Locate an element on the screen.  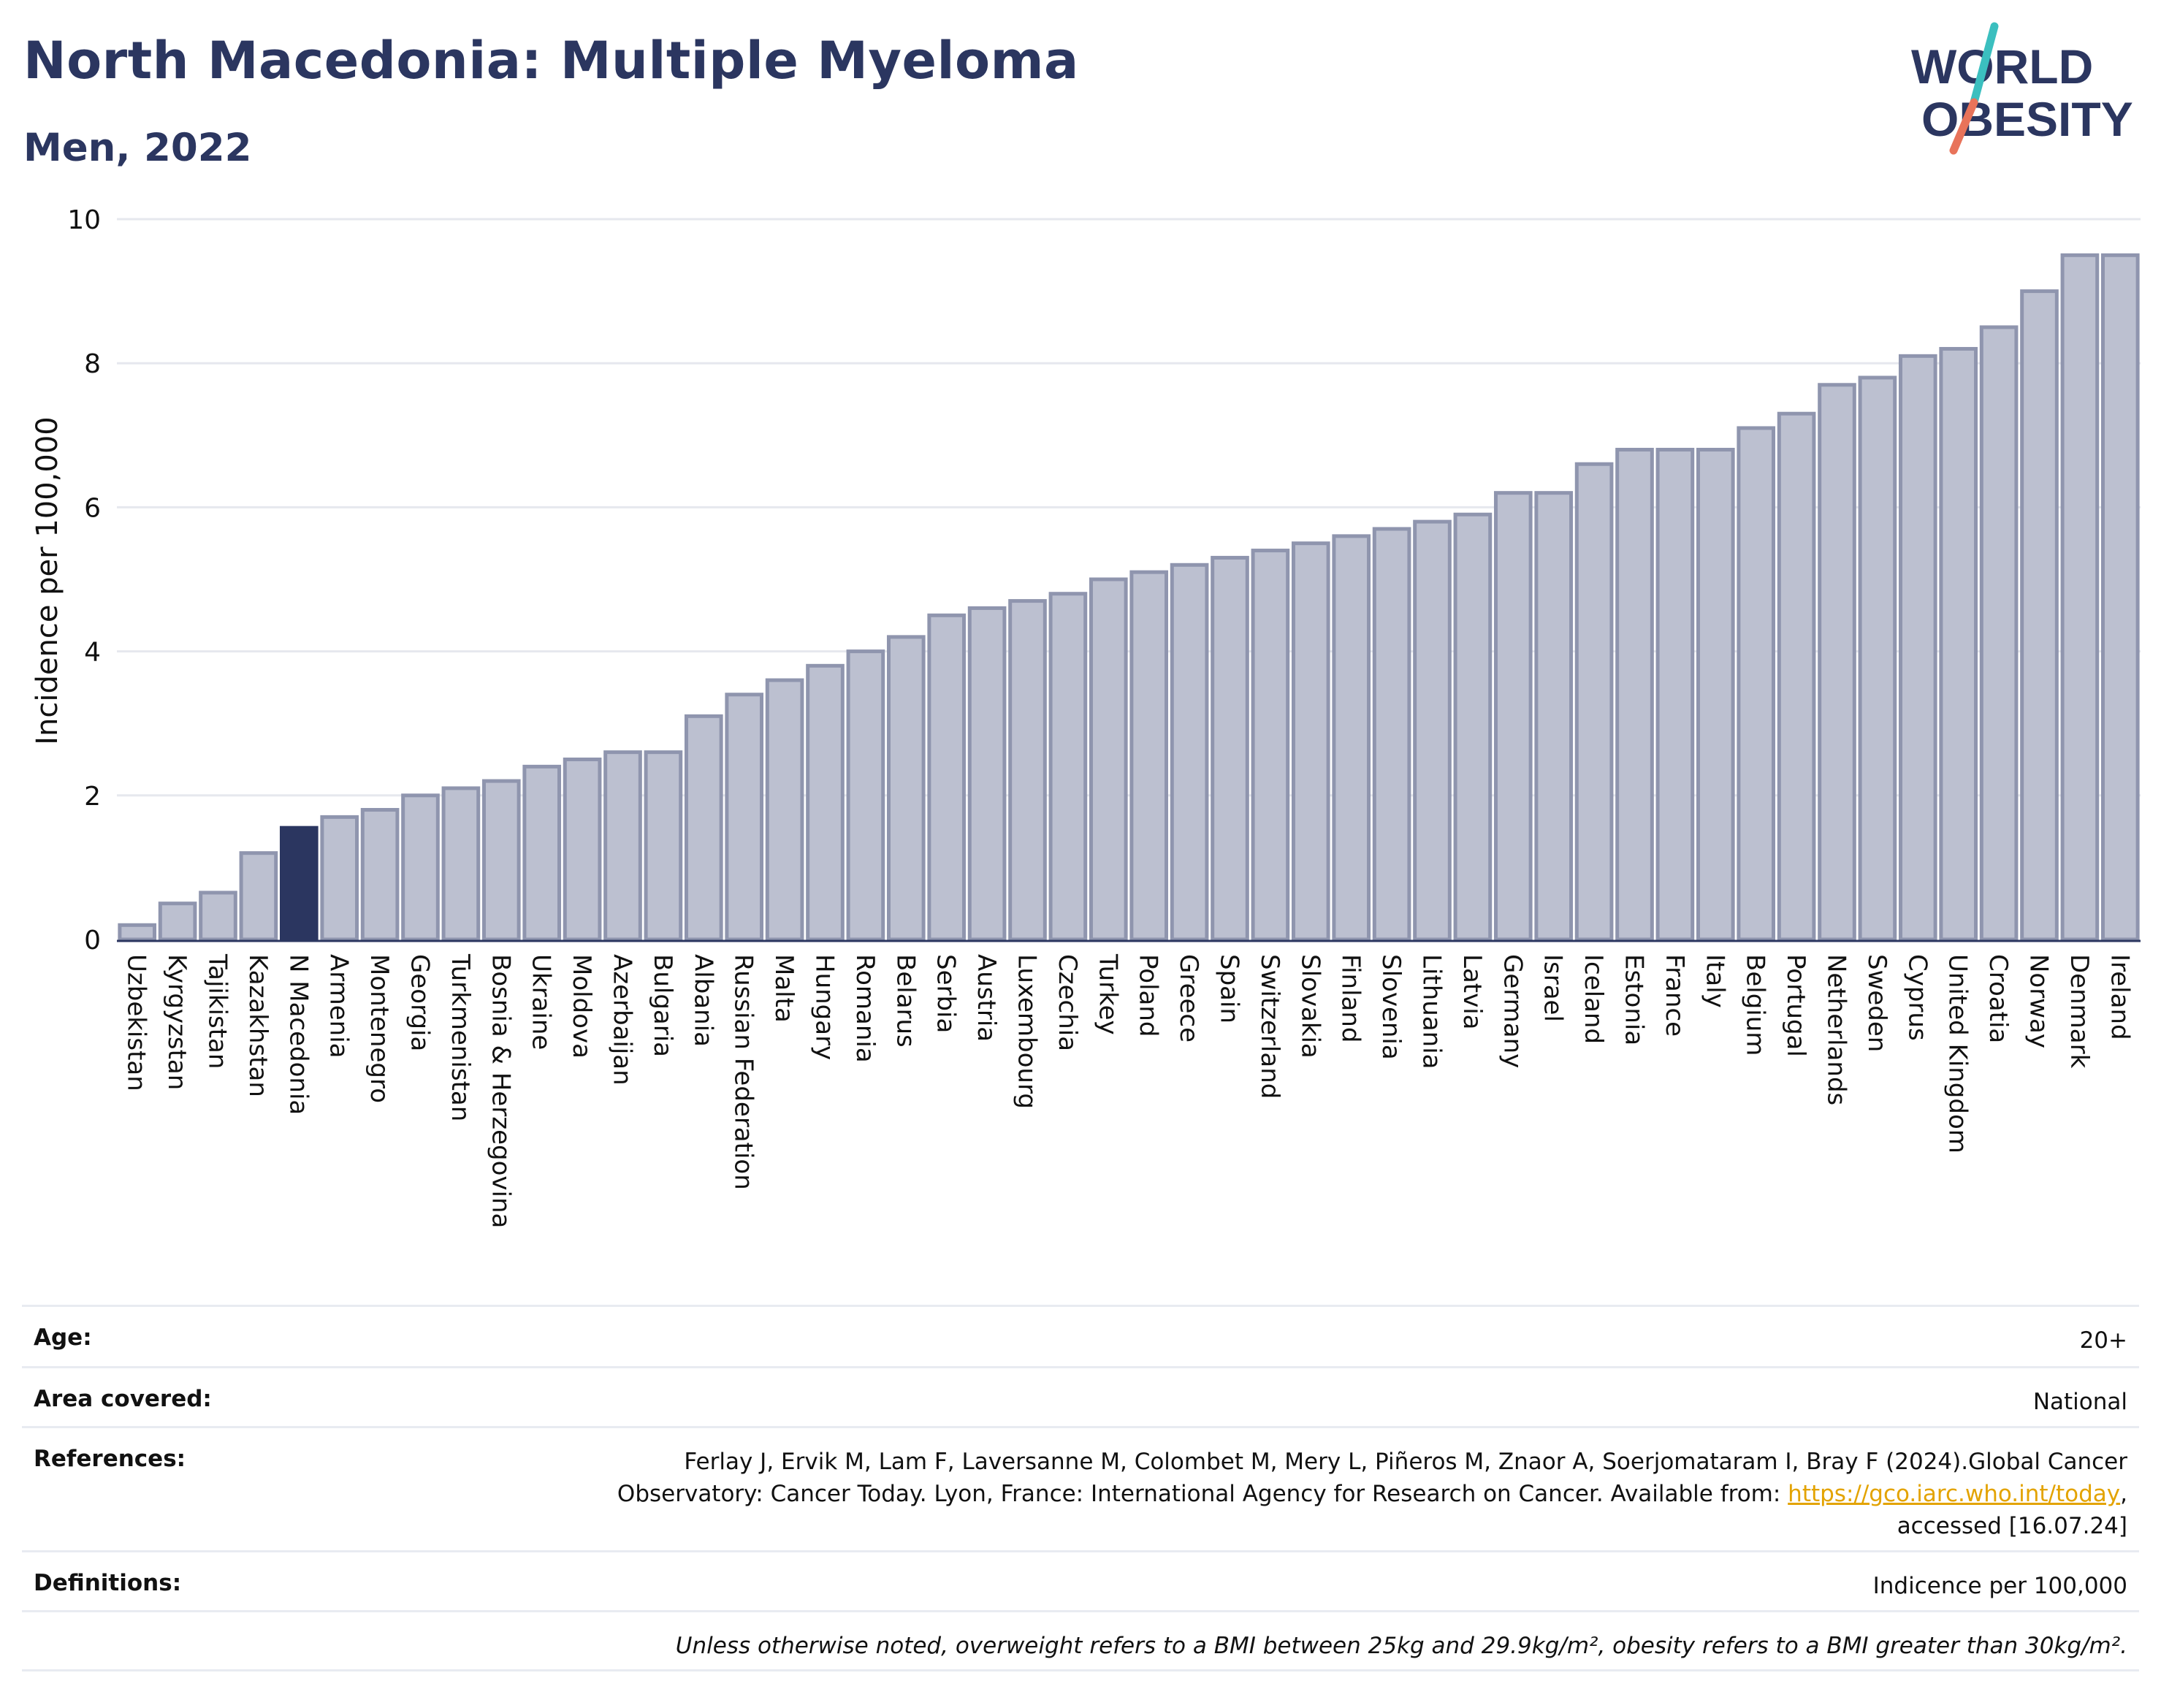
x-tick-label: Lithuania is located at coordinates (1432, 1011).